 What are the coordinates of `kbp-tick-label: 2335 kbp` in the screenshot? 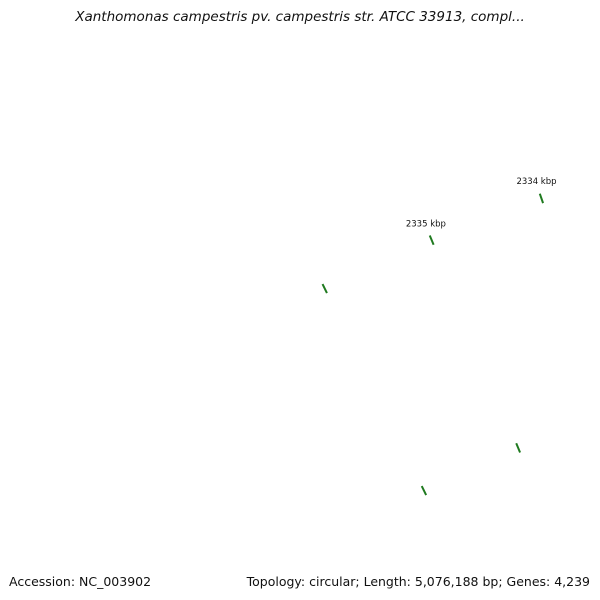 It's located at (426, 224).